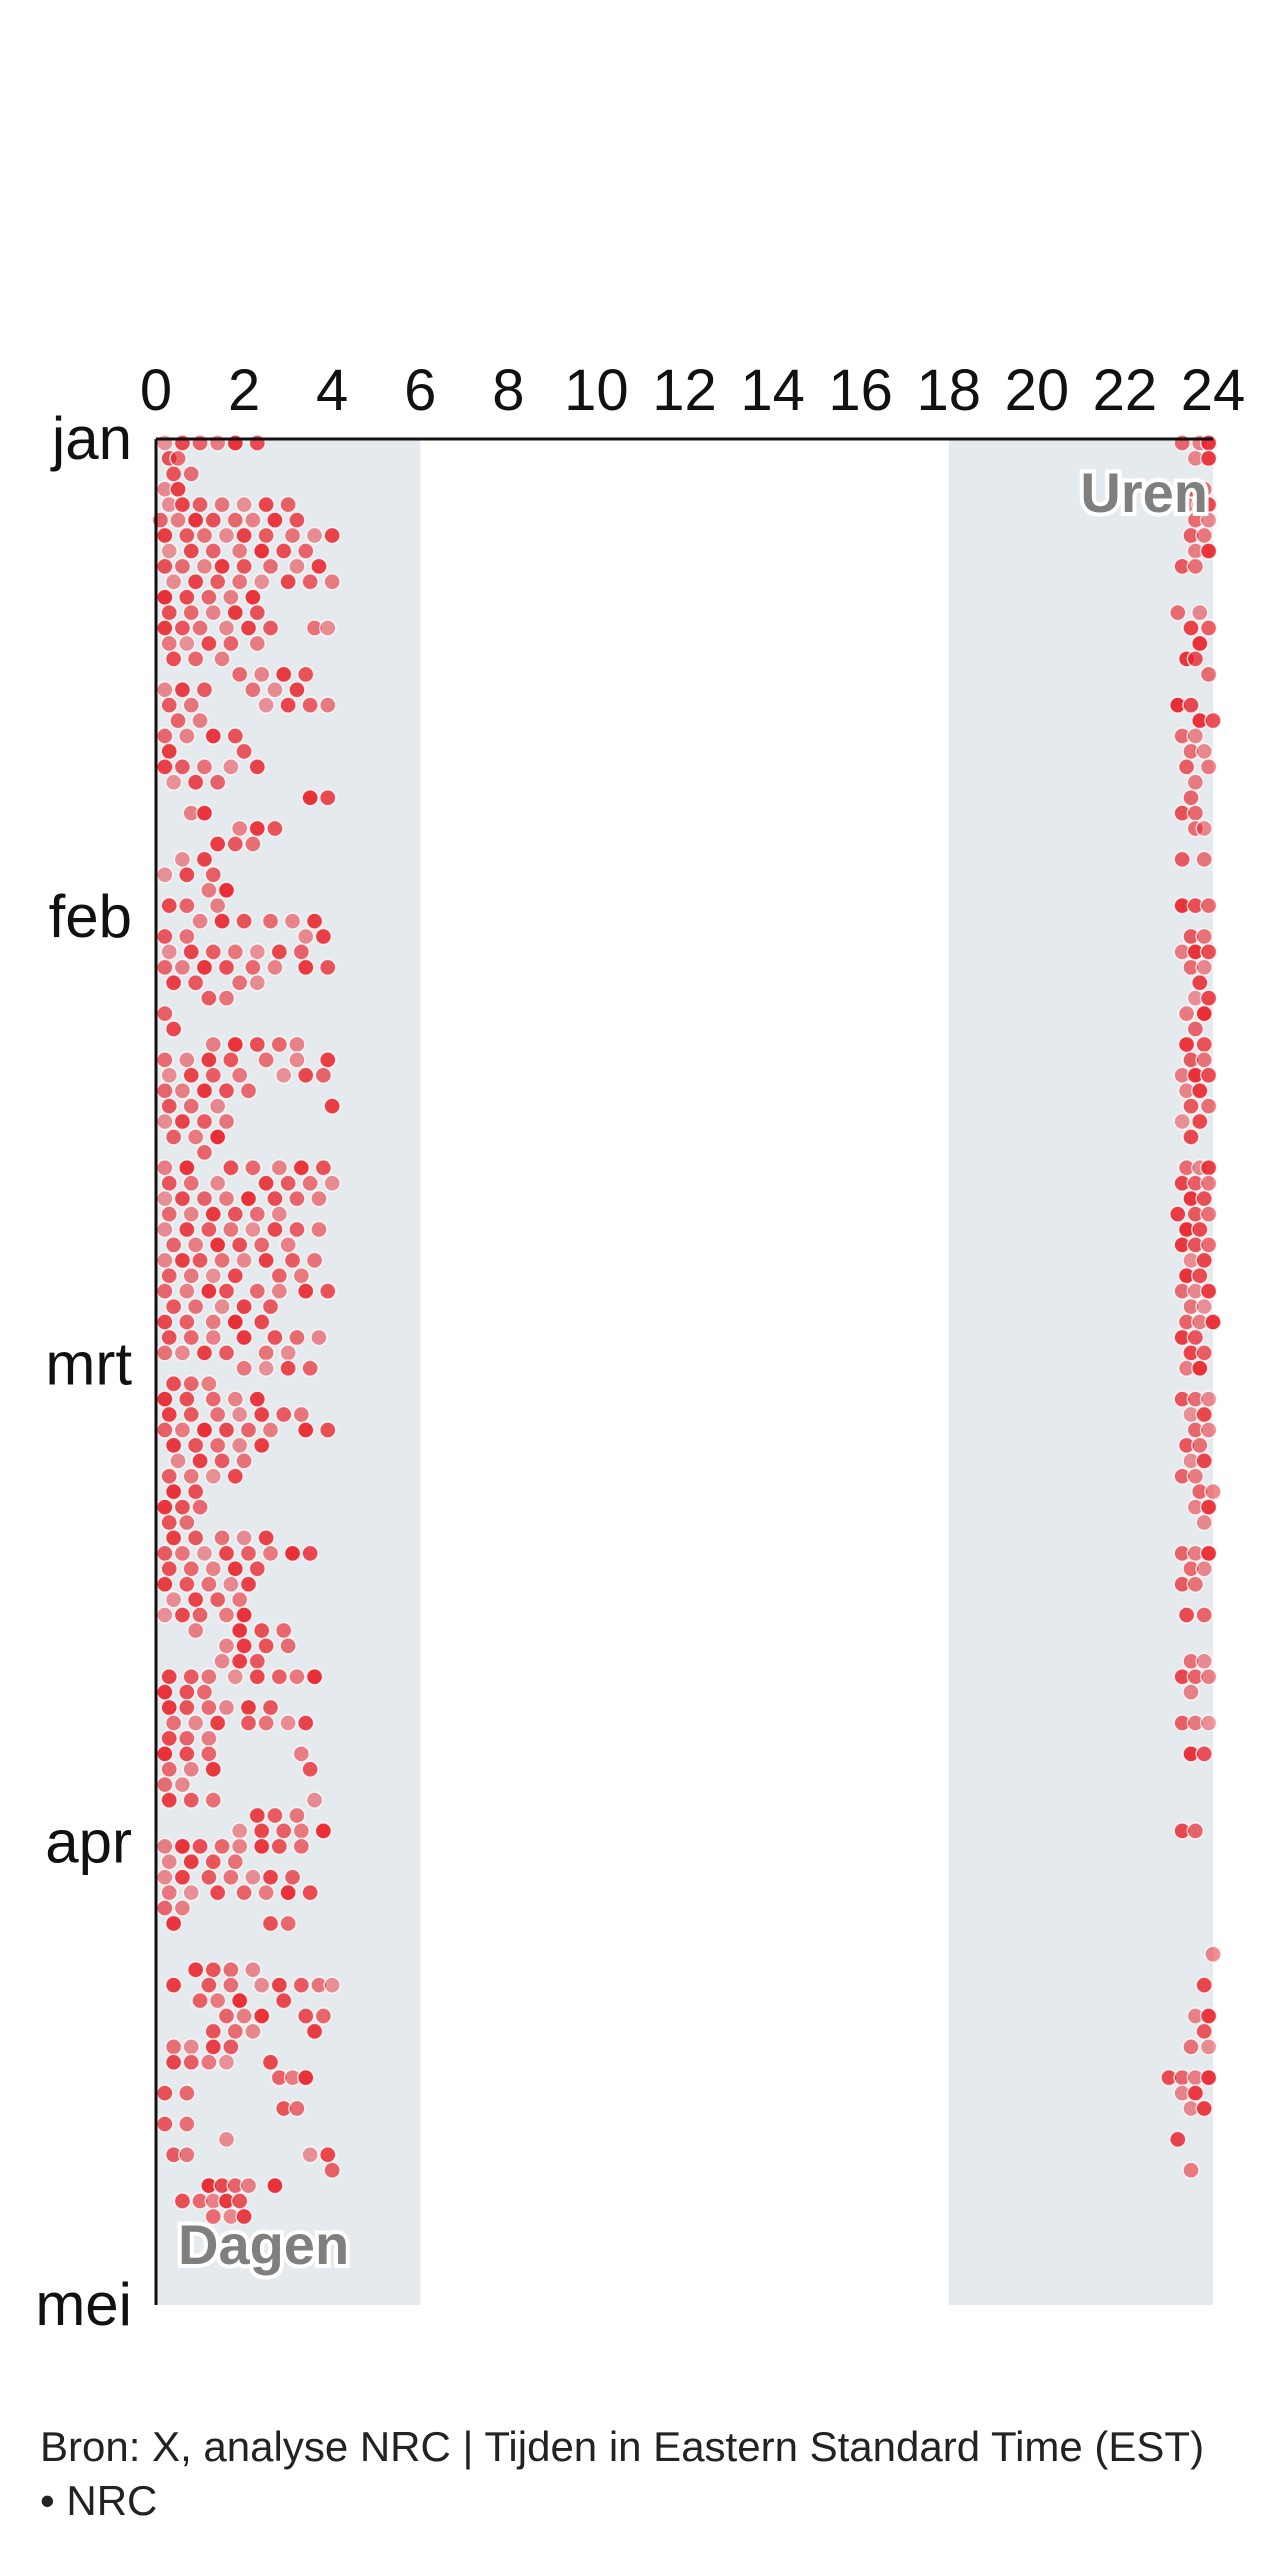  Describe the element at coordinates (1213, 390) in the screenshot. I see `x-tick-label: 24` at that location.